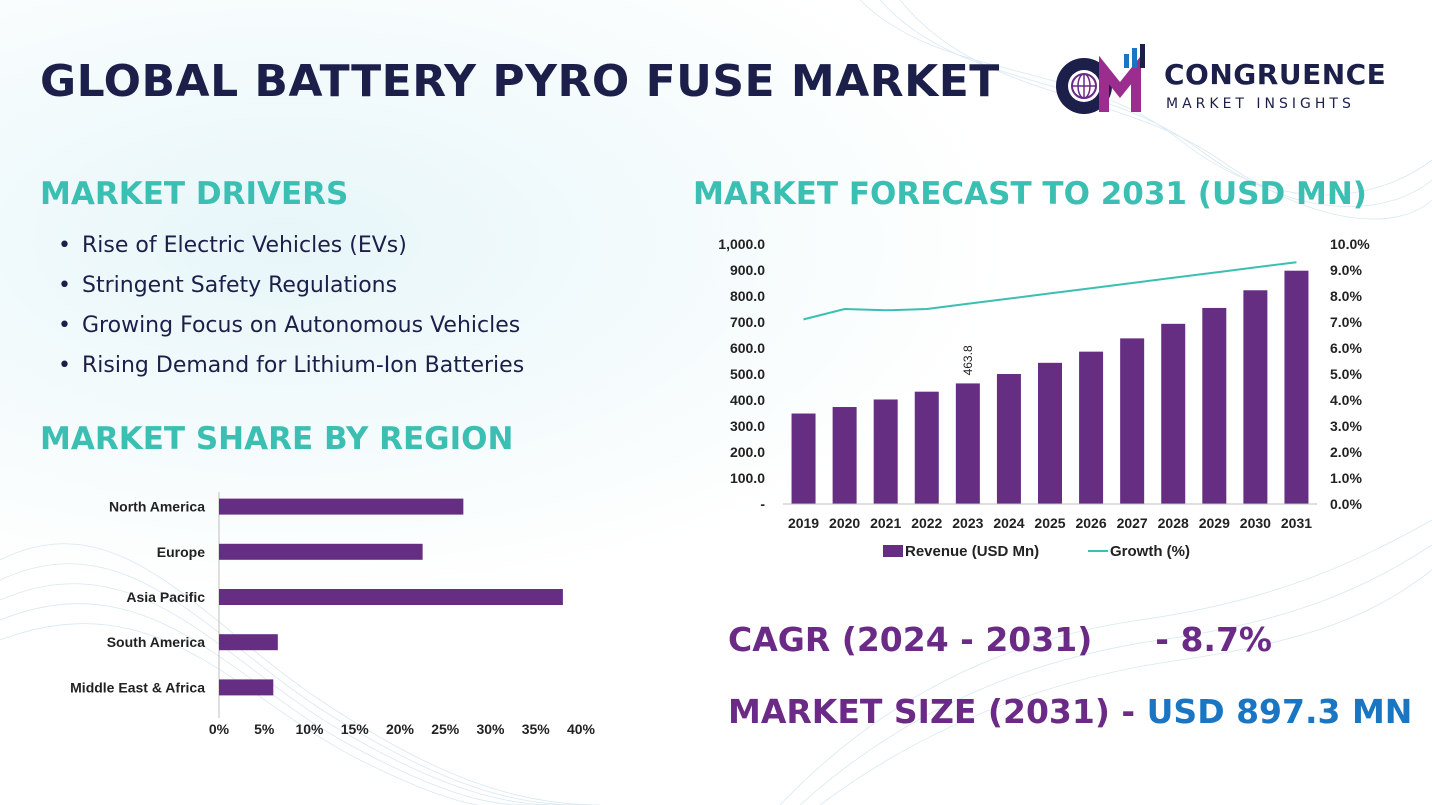 The width and height of the screenshot is (1432, 805). I want to click on region-label: North America, so click(157, 507).